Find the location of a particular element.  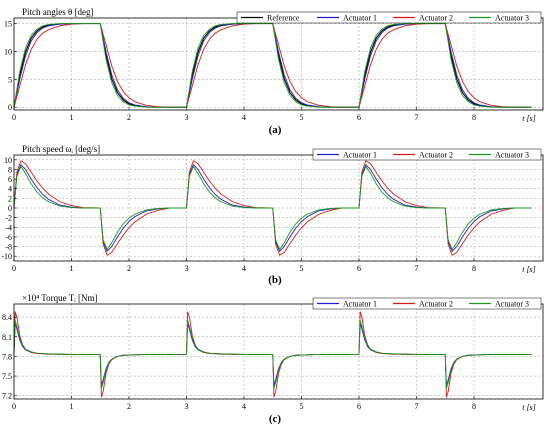

y-tick-label: 5 is located at coordinates (10, 79).